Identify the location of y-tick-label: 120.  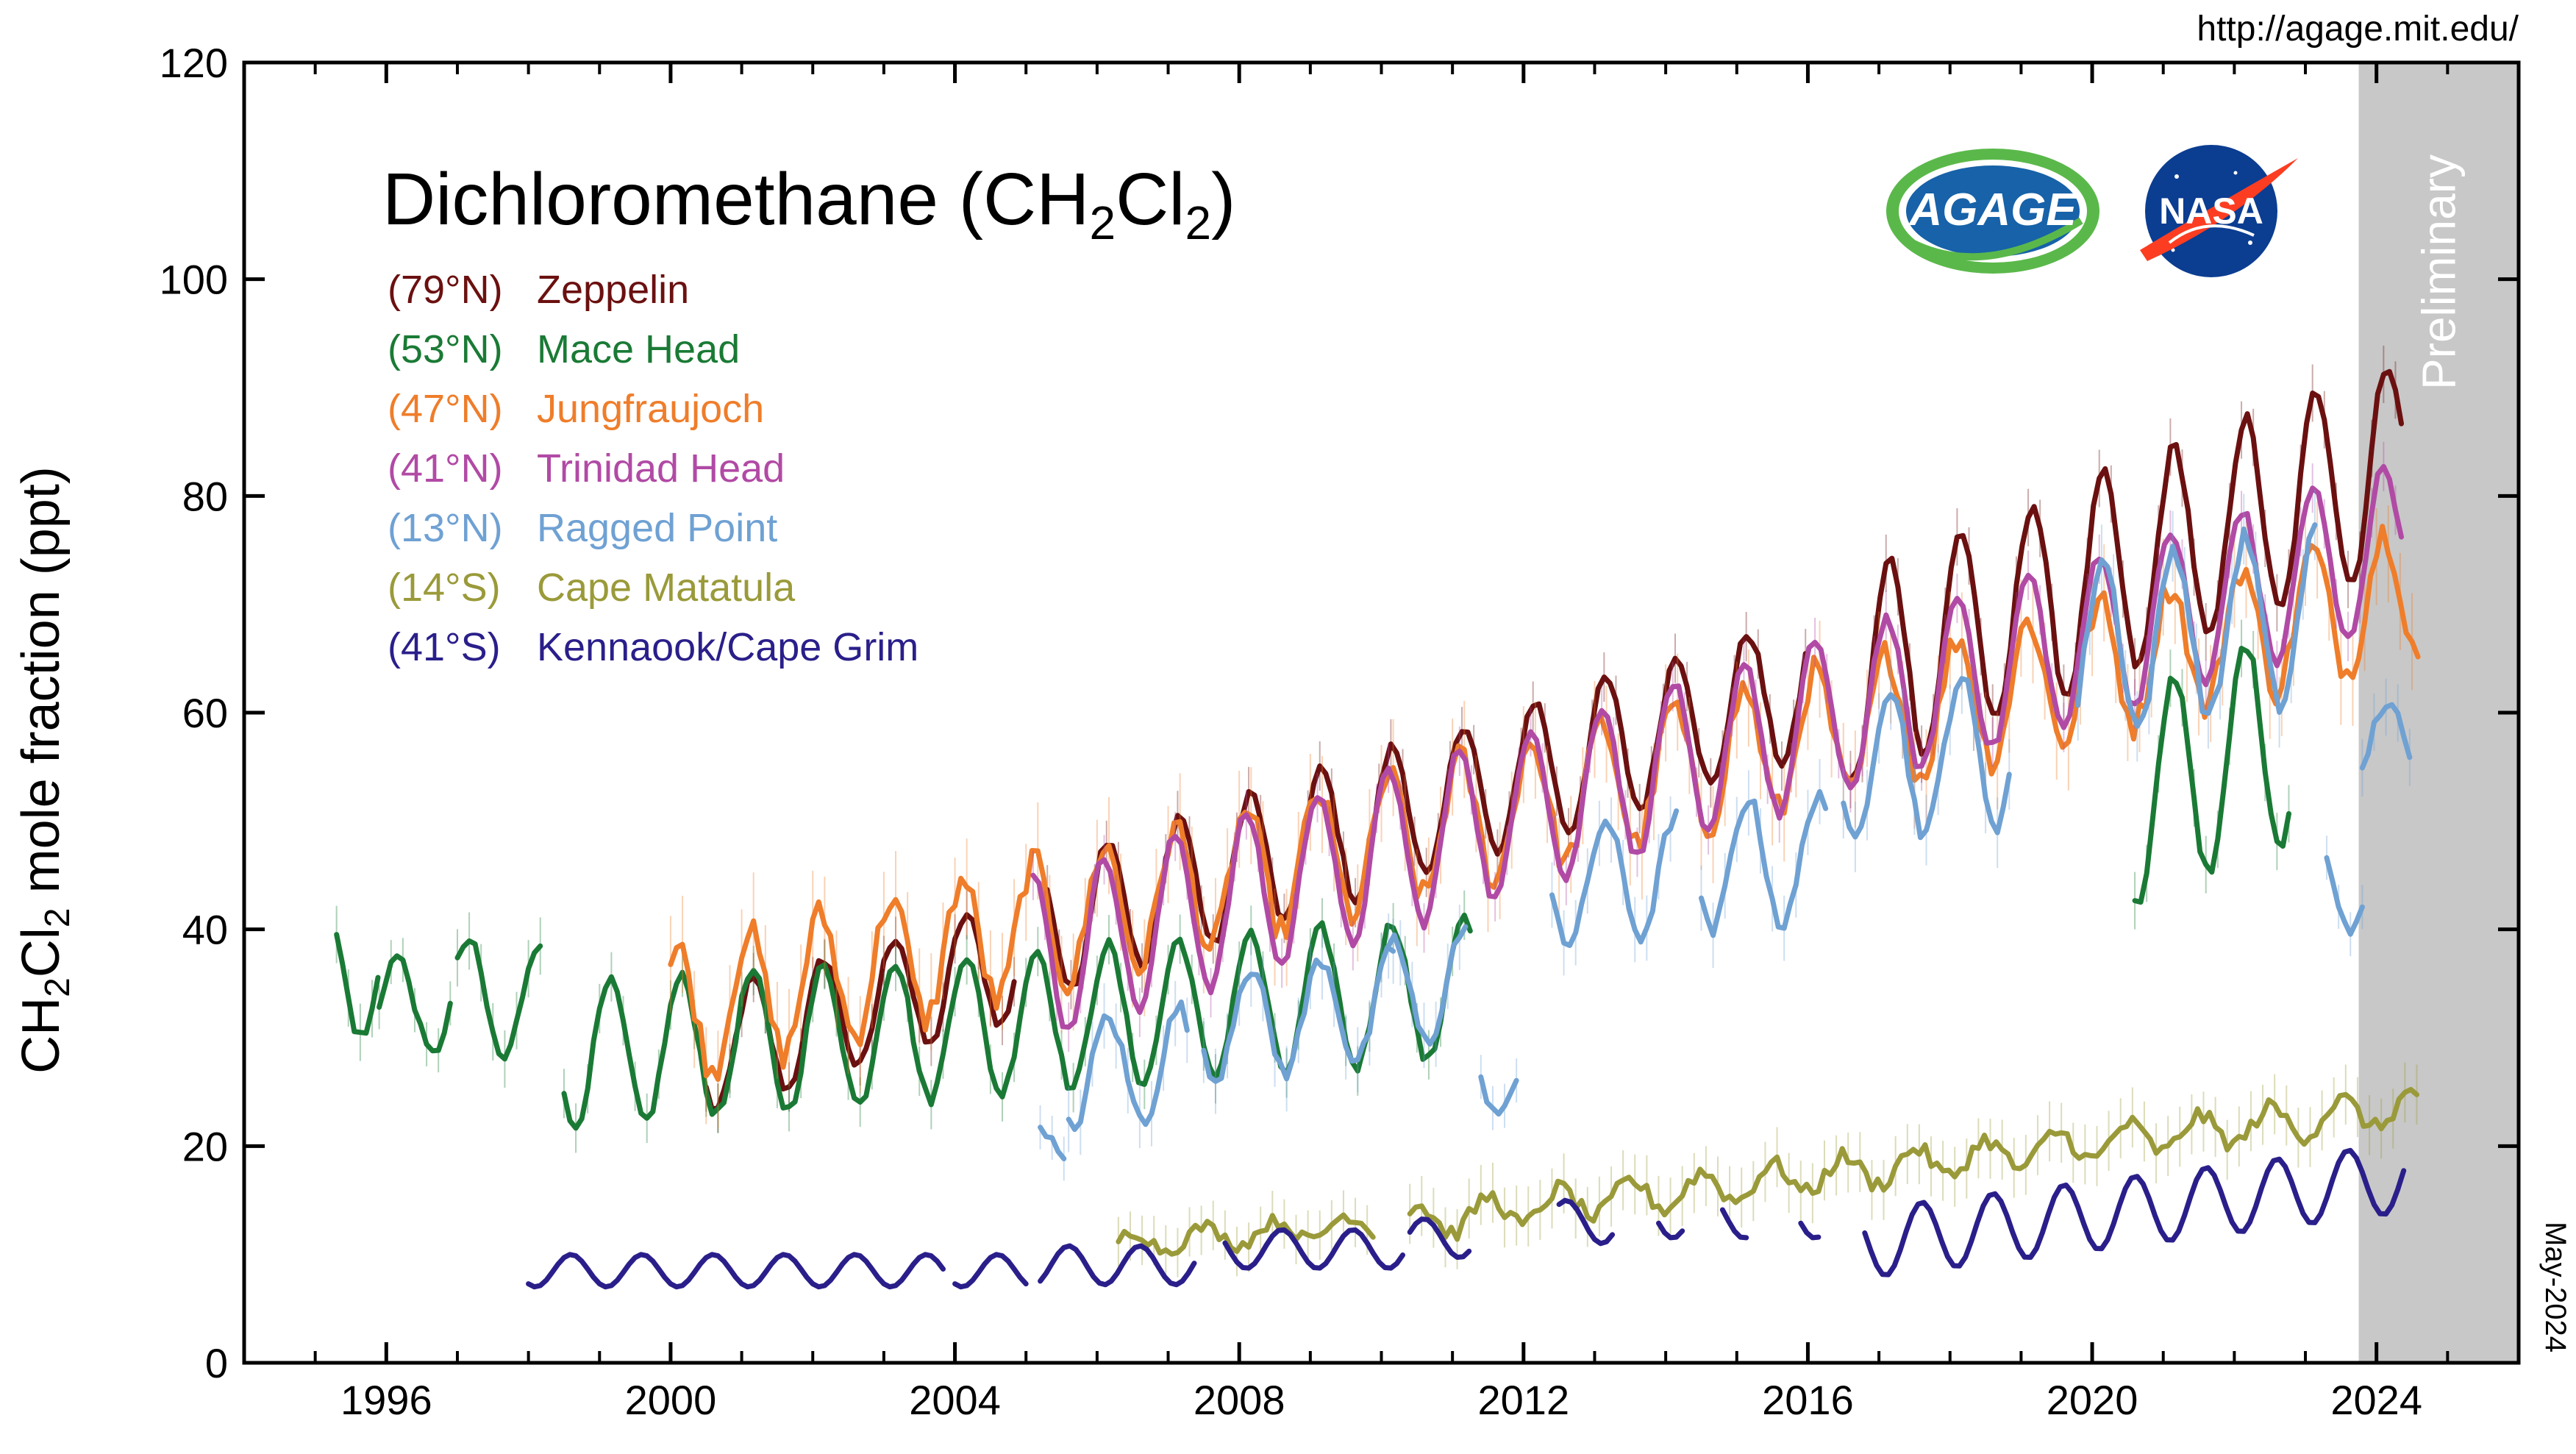
(194, 63).